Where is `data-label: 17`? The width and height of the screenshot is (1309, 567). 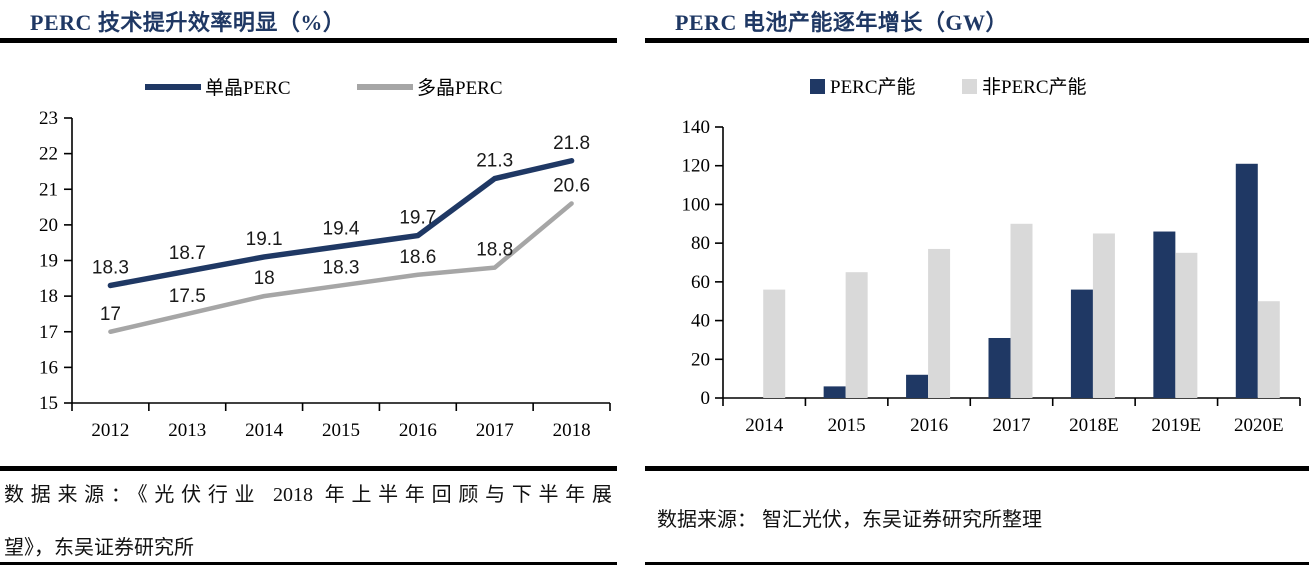
data-label: 17 is located at coordinates (110, 314).